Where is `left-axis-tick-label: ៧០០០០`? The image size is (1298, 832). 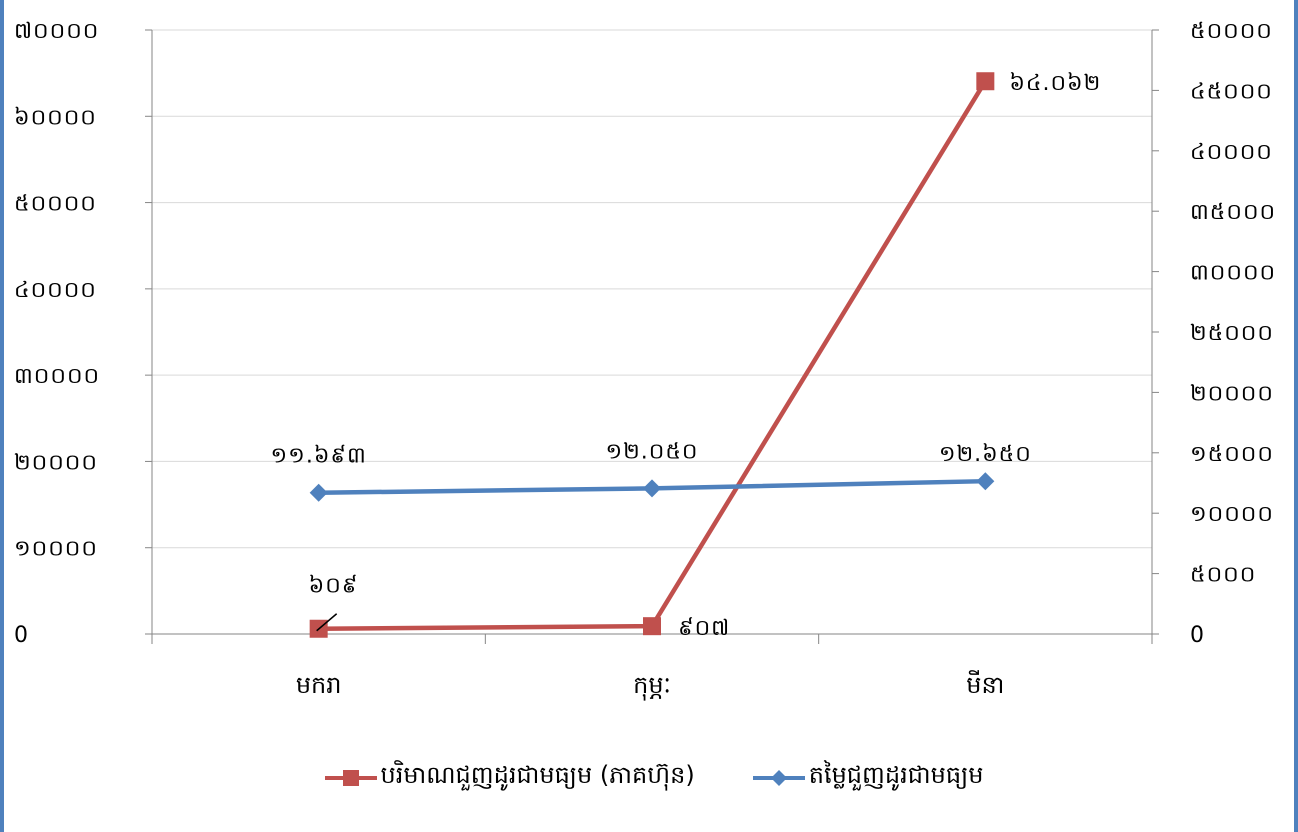 left-axis-tick-label: ៧០០០០ is located at coordinates (56, 31).